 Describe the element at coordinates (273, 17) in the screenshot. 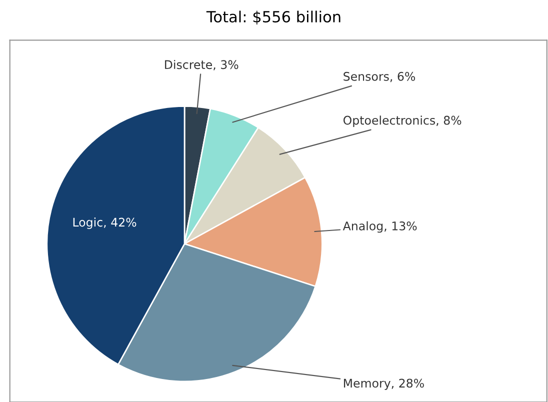

I see `chart-title: Total: $556 billion` at that location.